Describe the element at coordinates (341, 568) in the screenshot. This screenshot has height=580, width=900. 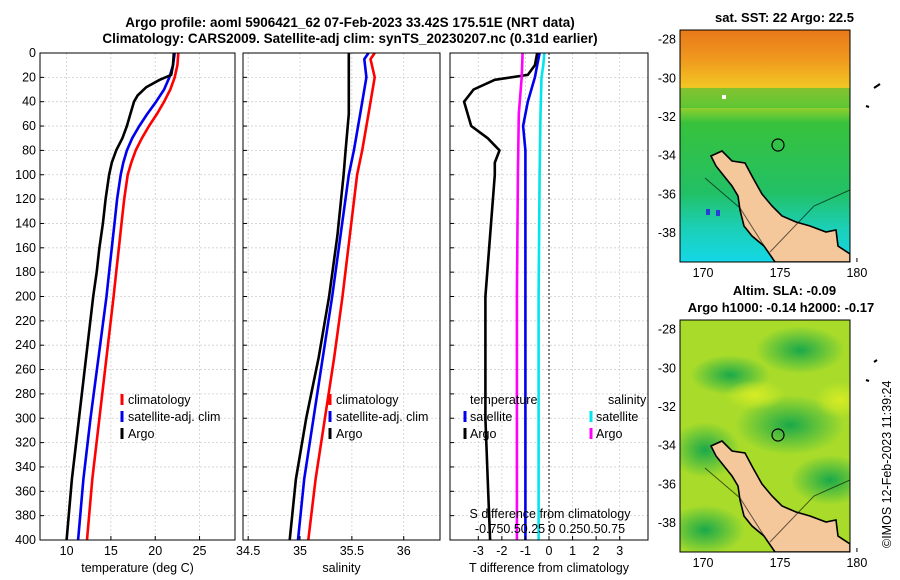
I see `x-axis-label: salinity` at that location.